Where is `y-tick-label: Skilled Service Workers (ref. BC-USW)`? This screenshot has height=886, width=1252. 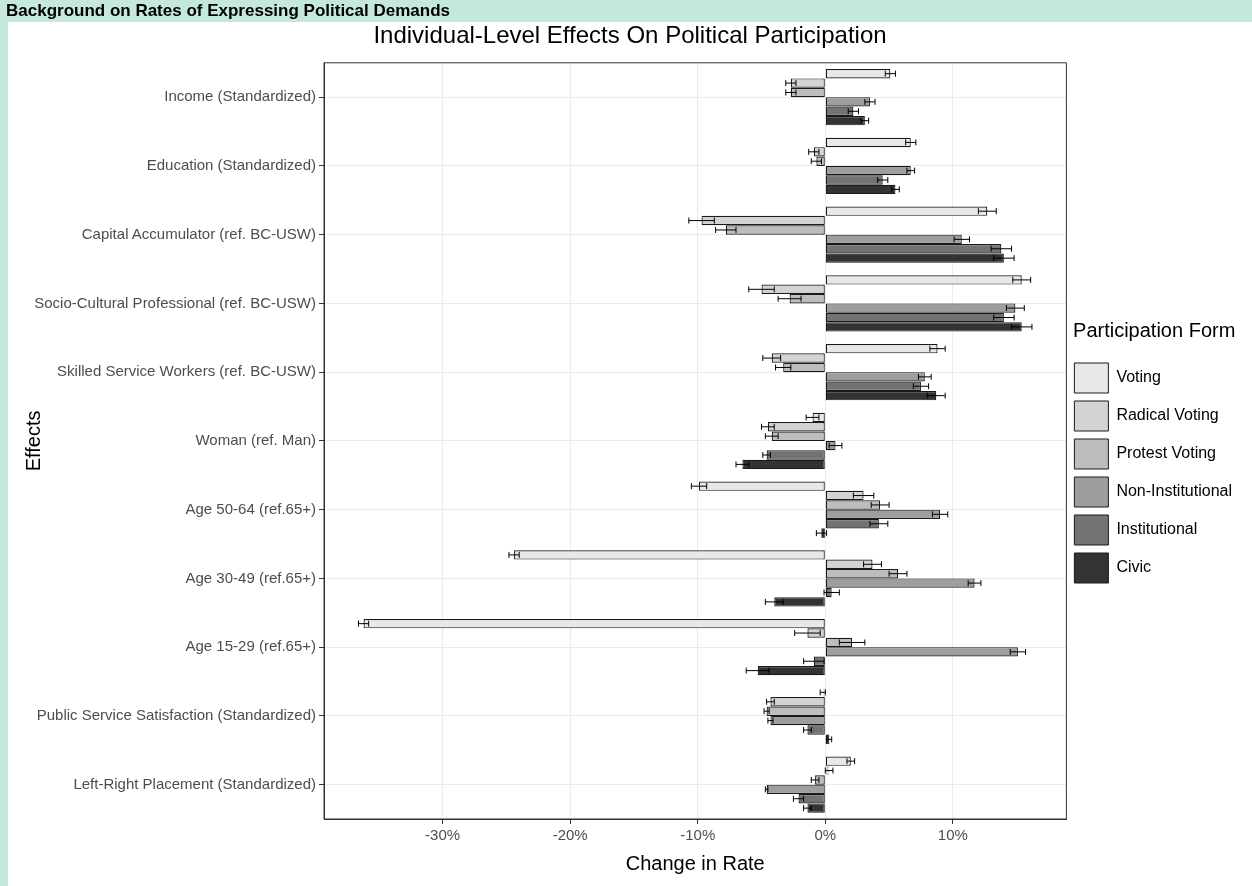
y-tick-label: Skilled Service Workers (ref. BC-USW) is located at coordinates (186, 371).